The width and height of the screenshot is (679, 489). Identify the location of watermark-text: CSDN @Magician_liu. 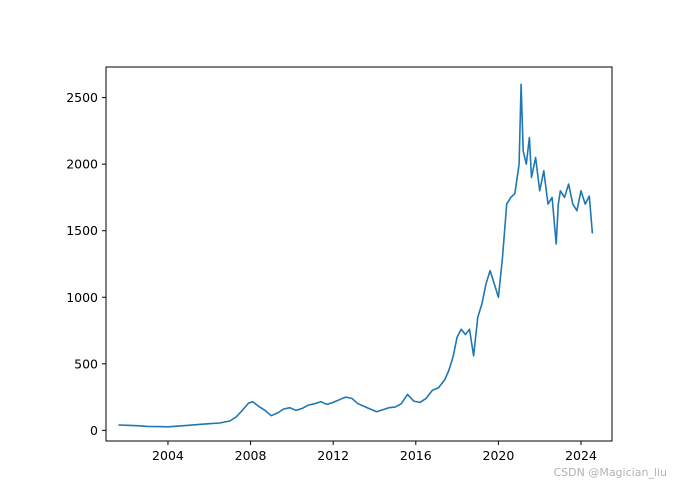
(610, 472).